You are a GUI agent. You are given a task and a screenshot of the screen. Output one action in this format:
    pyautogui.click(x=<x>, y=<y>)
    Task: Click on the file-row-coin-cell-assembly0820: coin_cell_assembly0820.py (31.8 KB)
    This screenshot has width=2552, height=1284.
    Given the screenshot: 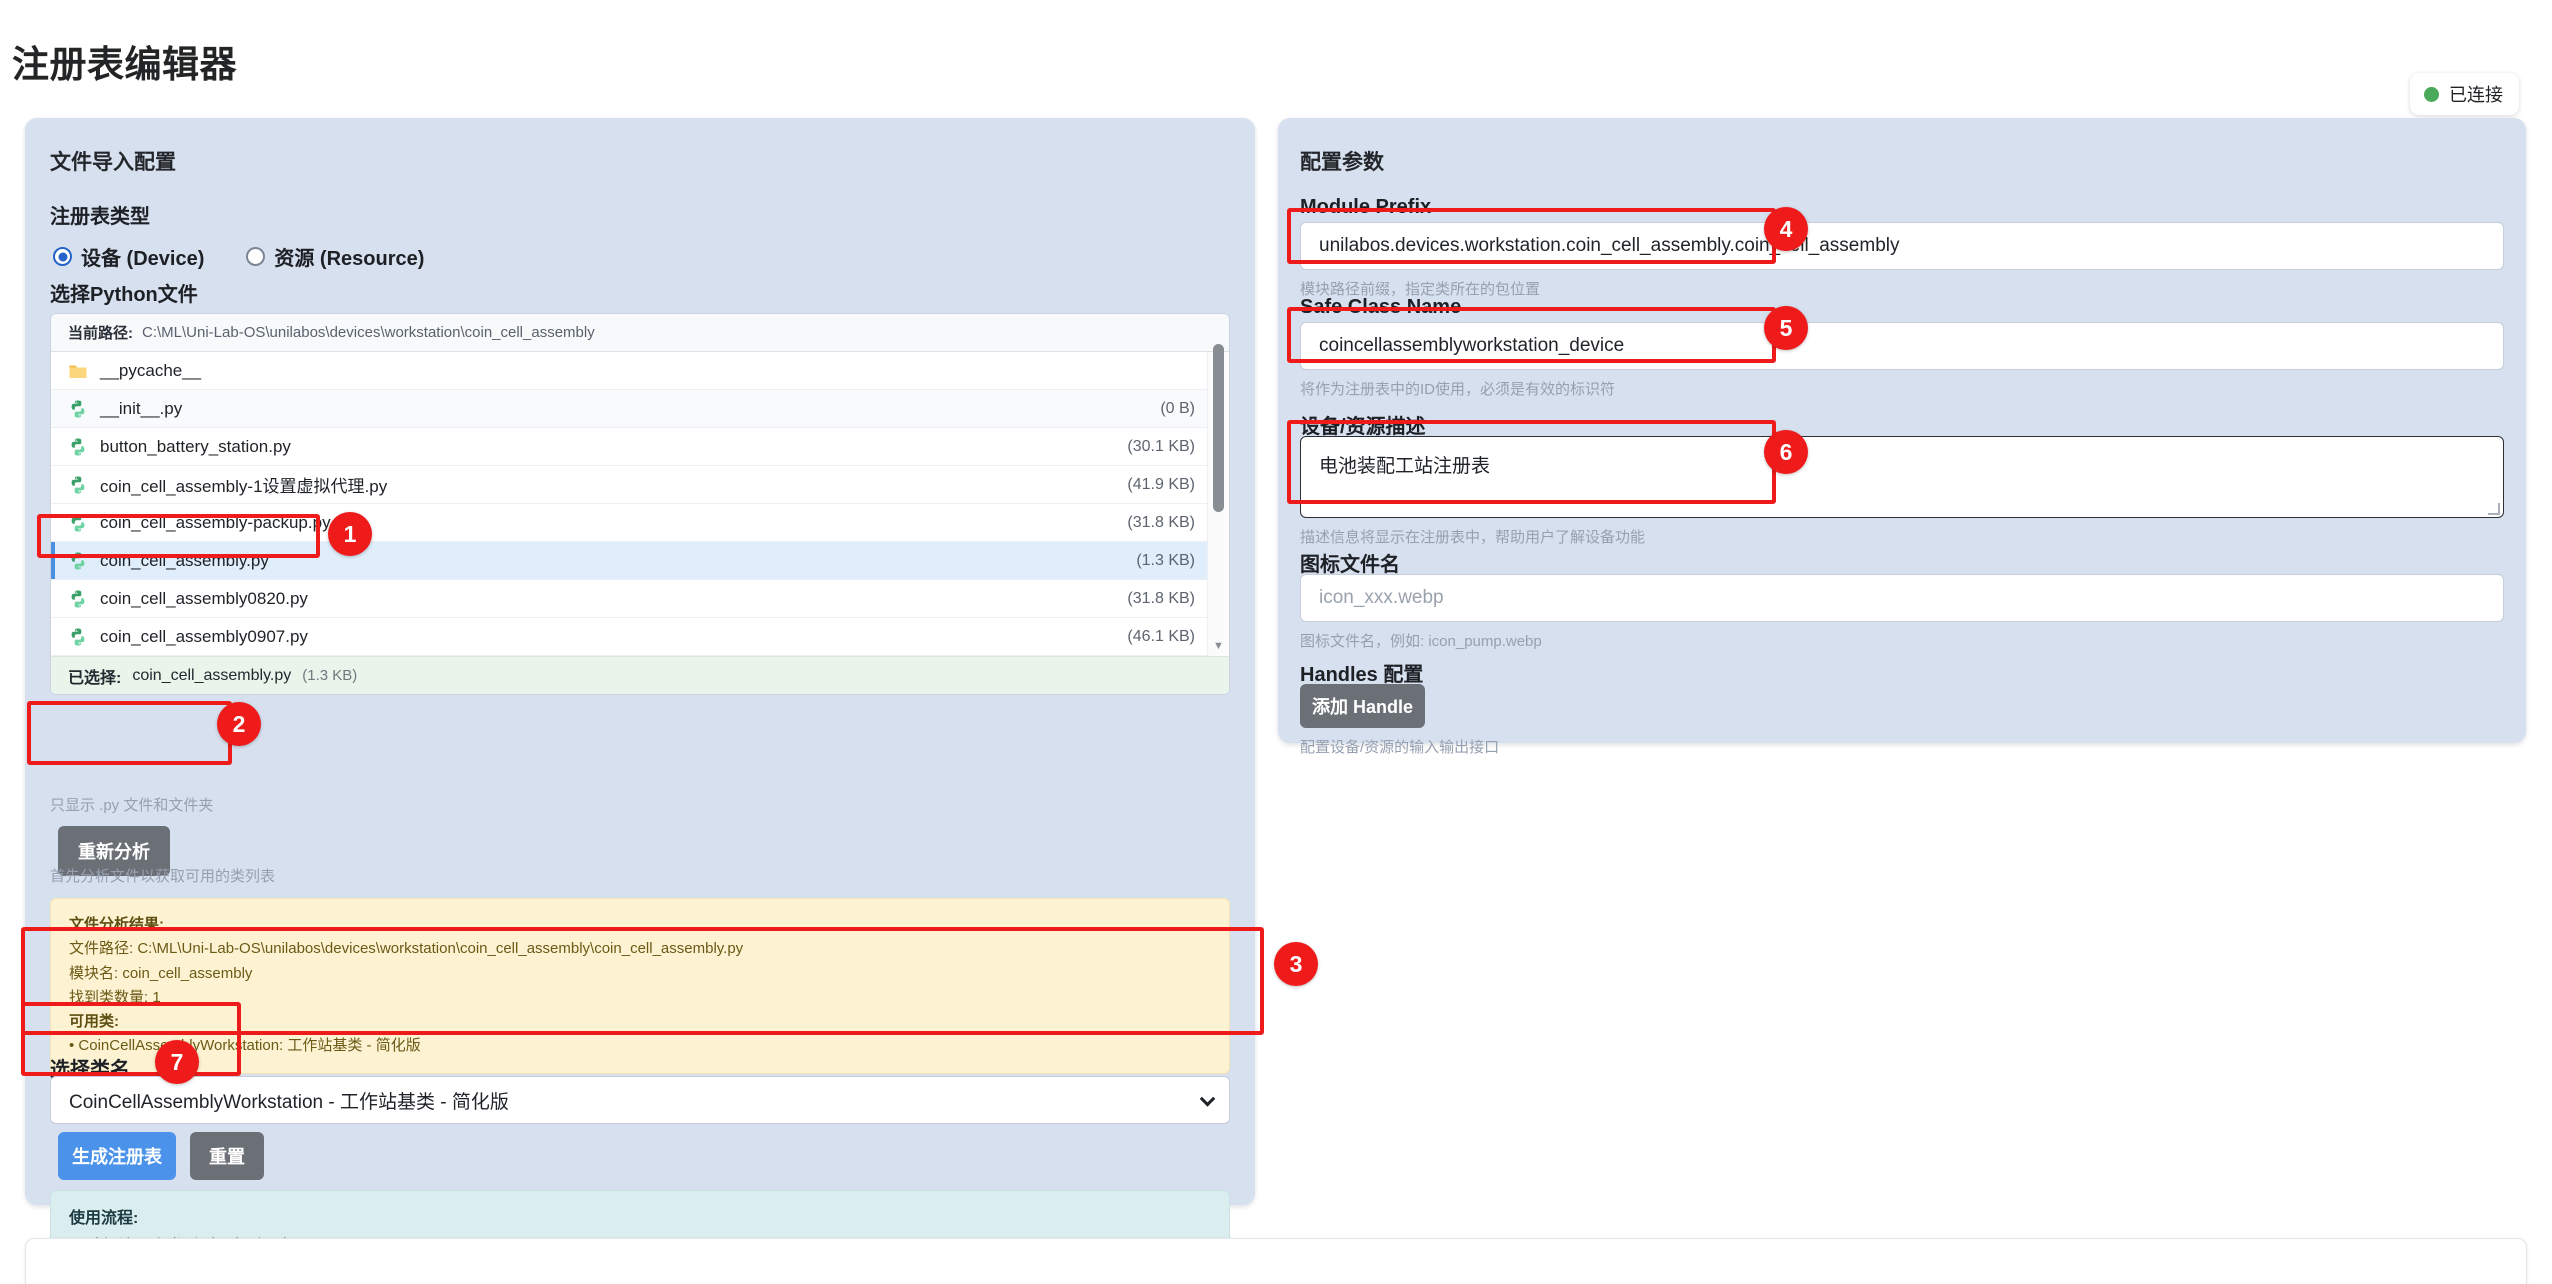 What is the action you would take?
    pyautogui.click(x=640, y=599)
    